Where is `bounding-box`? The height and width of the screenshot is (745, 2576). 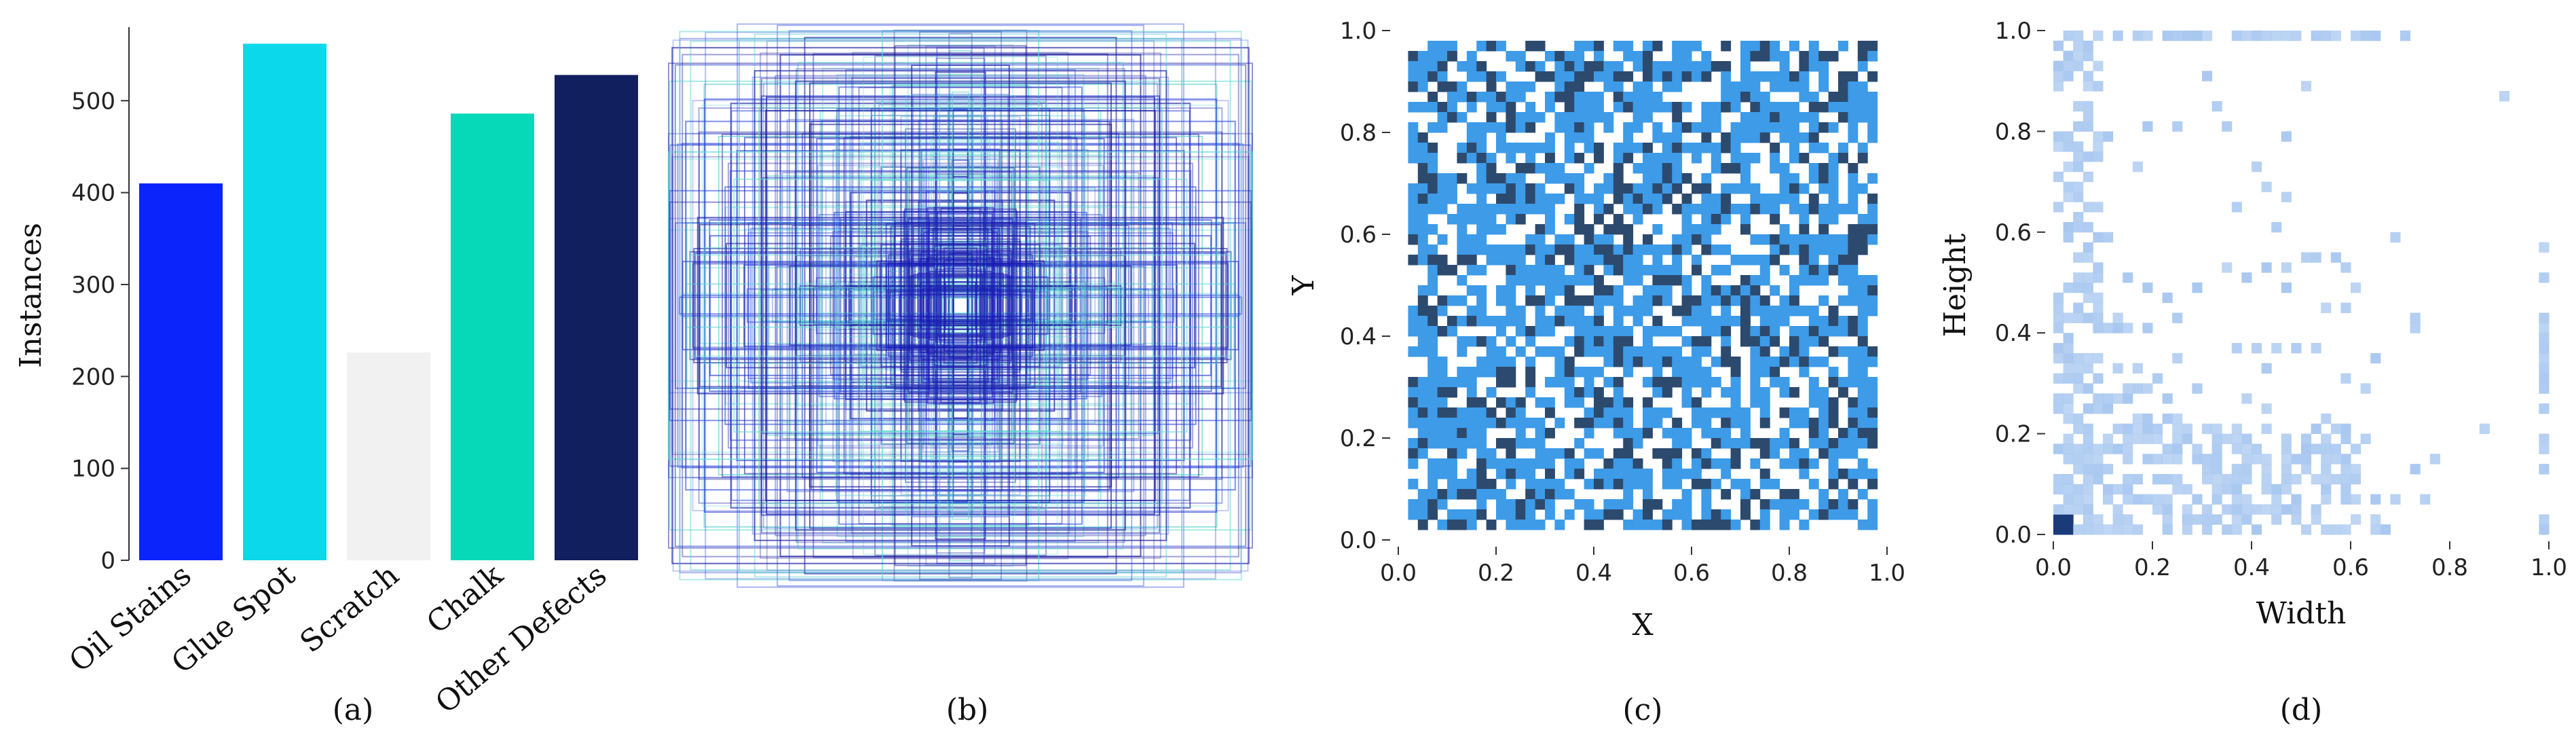 bounding-box is located at coordinates (961, 305).